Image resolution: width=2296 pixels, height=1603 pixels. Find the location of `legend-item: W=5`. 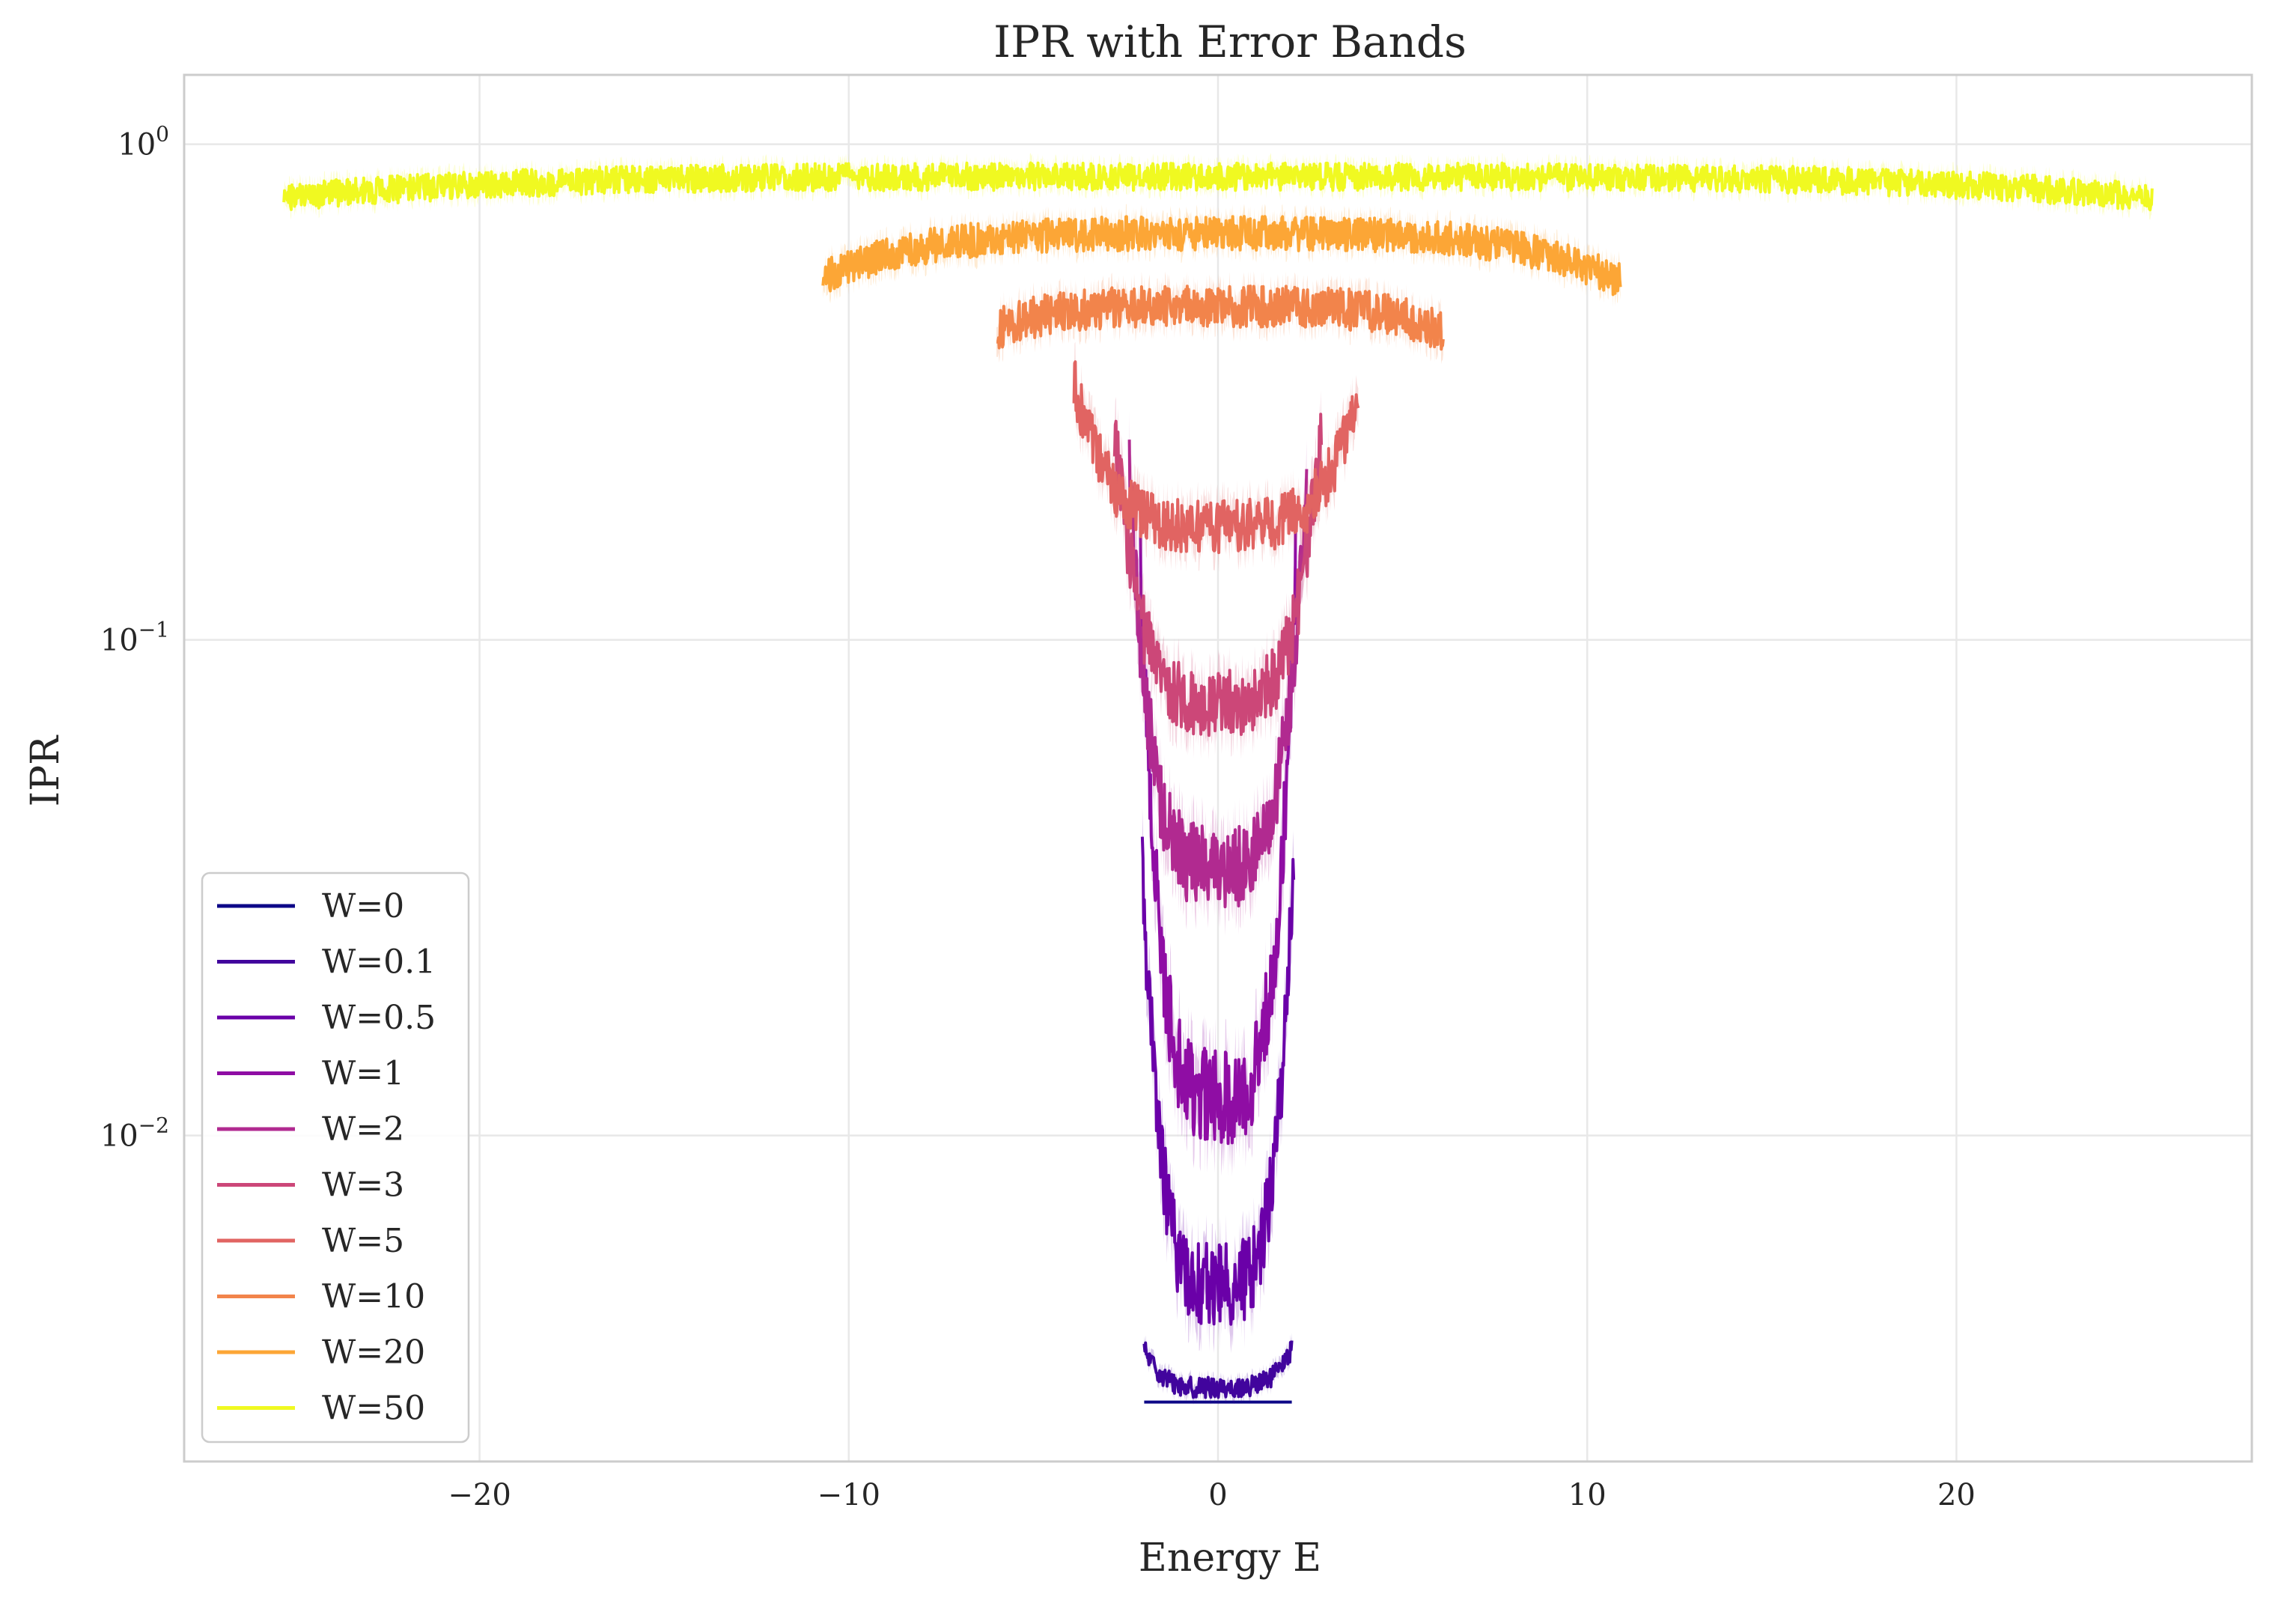

legend-item: W=5 is located at coordinates (310, 1241).